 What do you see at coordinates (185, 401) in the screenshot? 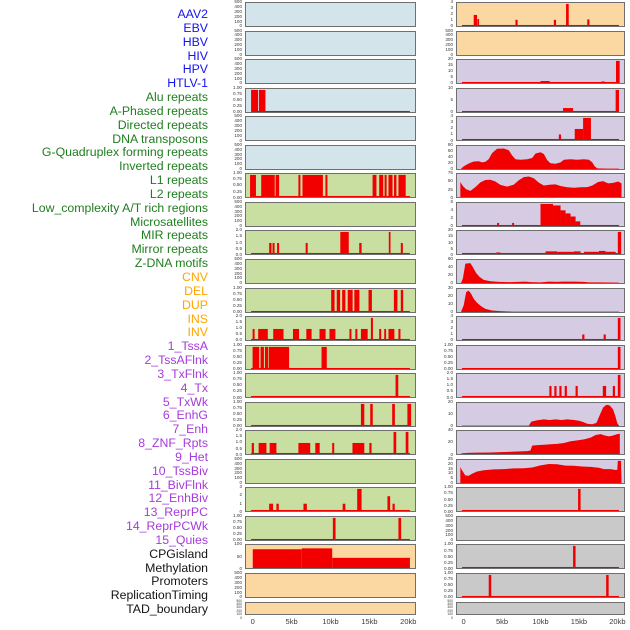
I see `track-label-5_TxWk: 5_TxWk` at bounding box center [185, 401].